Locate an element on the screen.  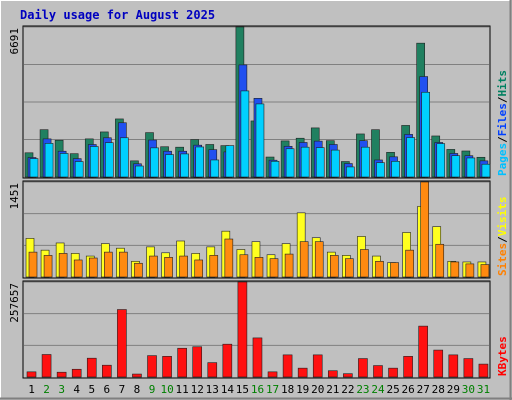
legend-item-hits: Hits is located at coordinates (502, 83).